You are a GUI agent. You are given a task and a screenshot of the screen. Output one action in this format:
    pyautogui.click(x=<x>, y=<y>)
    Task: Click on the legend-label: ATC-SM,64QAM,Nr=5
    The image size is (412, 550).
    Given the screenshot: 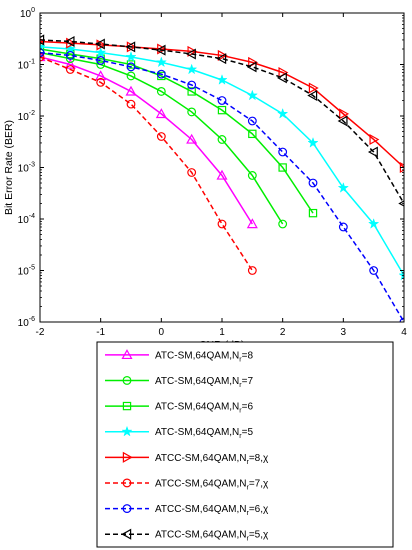 What is the action you would take?
    pyautogui.click(x=204, y=433)
    